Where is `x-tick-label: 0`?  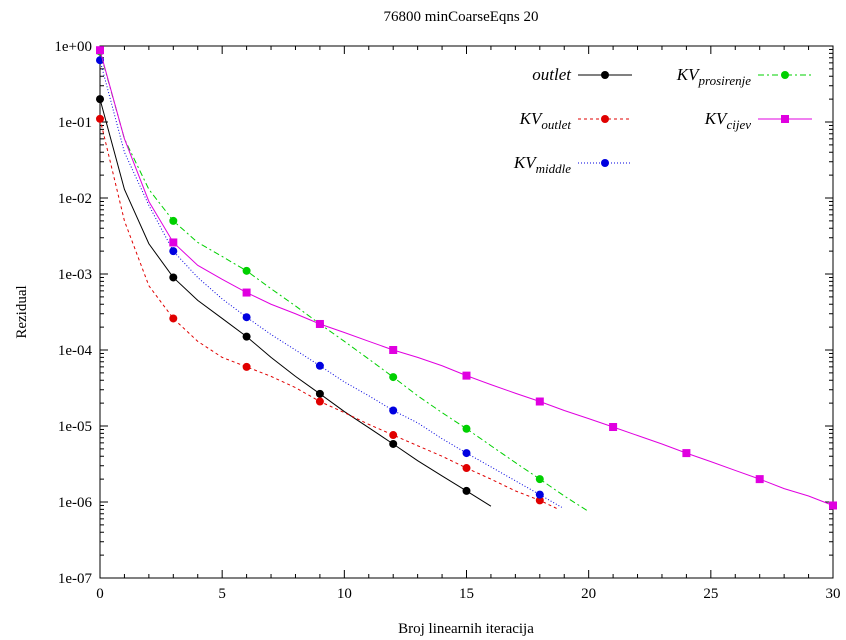 x-tick-label: 0 is located at coordinates (100, 594).